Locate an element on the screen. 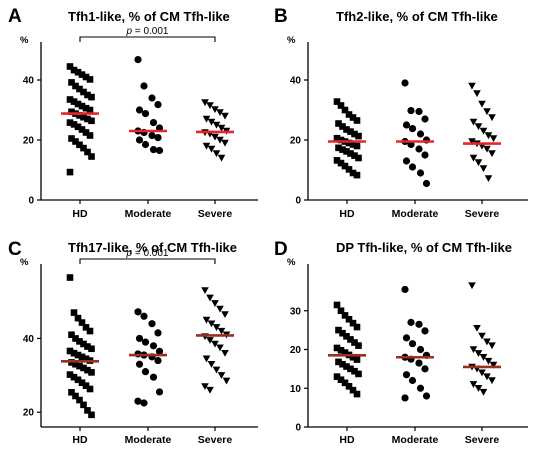 The height and width of the screenshot is (456, 550). series-moderate is located at coordinates (415, 343).